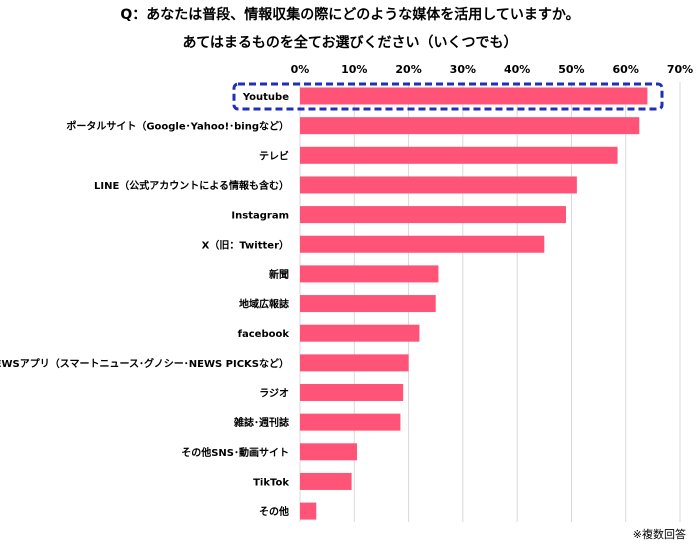 The image size is (700, 549). I want to click on highlight-box, so click(448, 96).